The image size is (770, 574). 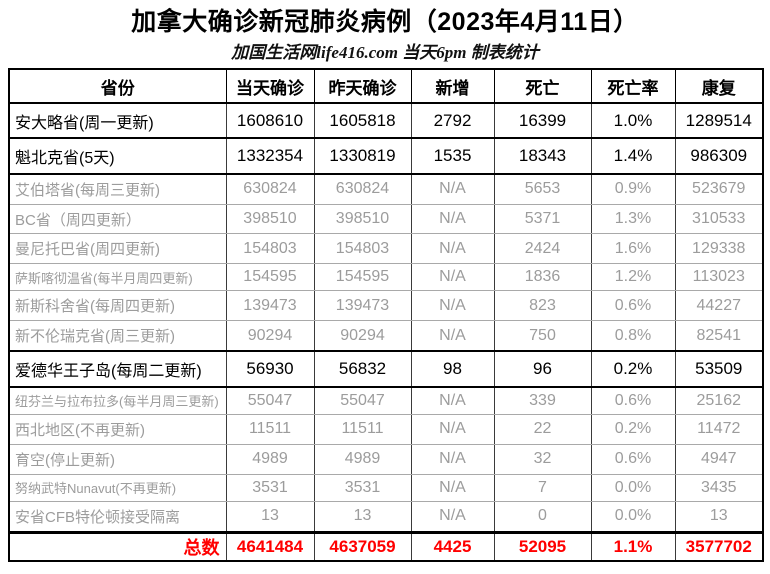 I want to click on deaths-cell: 16399, so click(x=542, y=120).